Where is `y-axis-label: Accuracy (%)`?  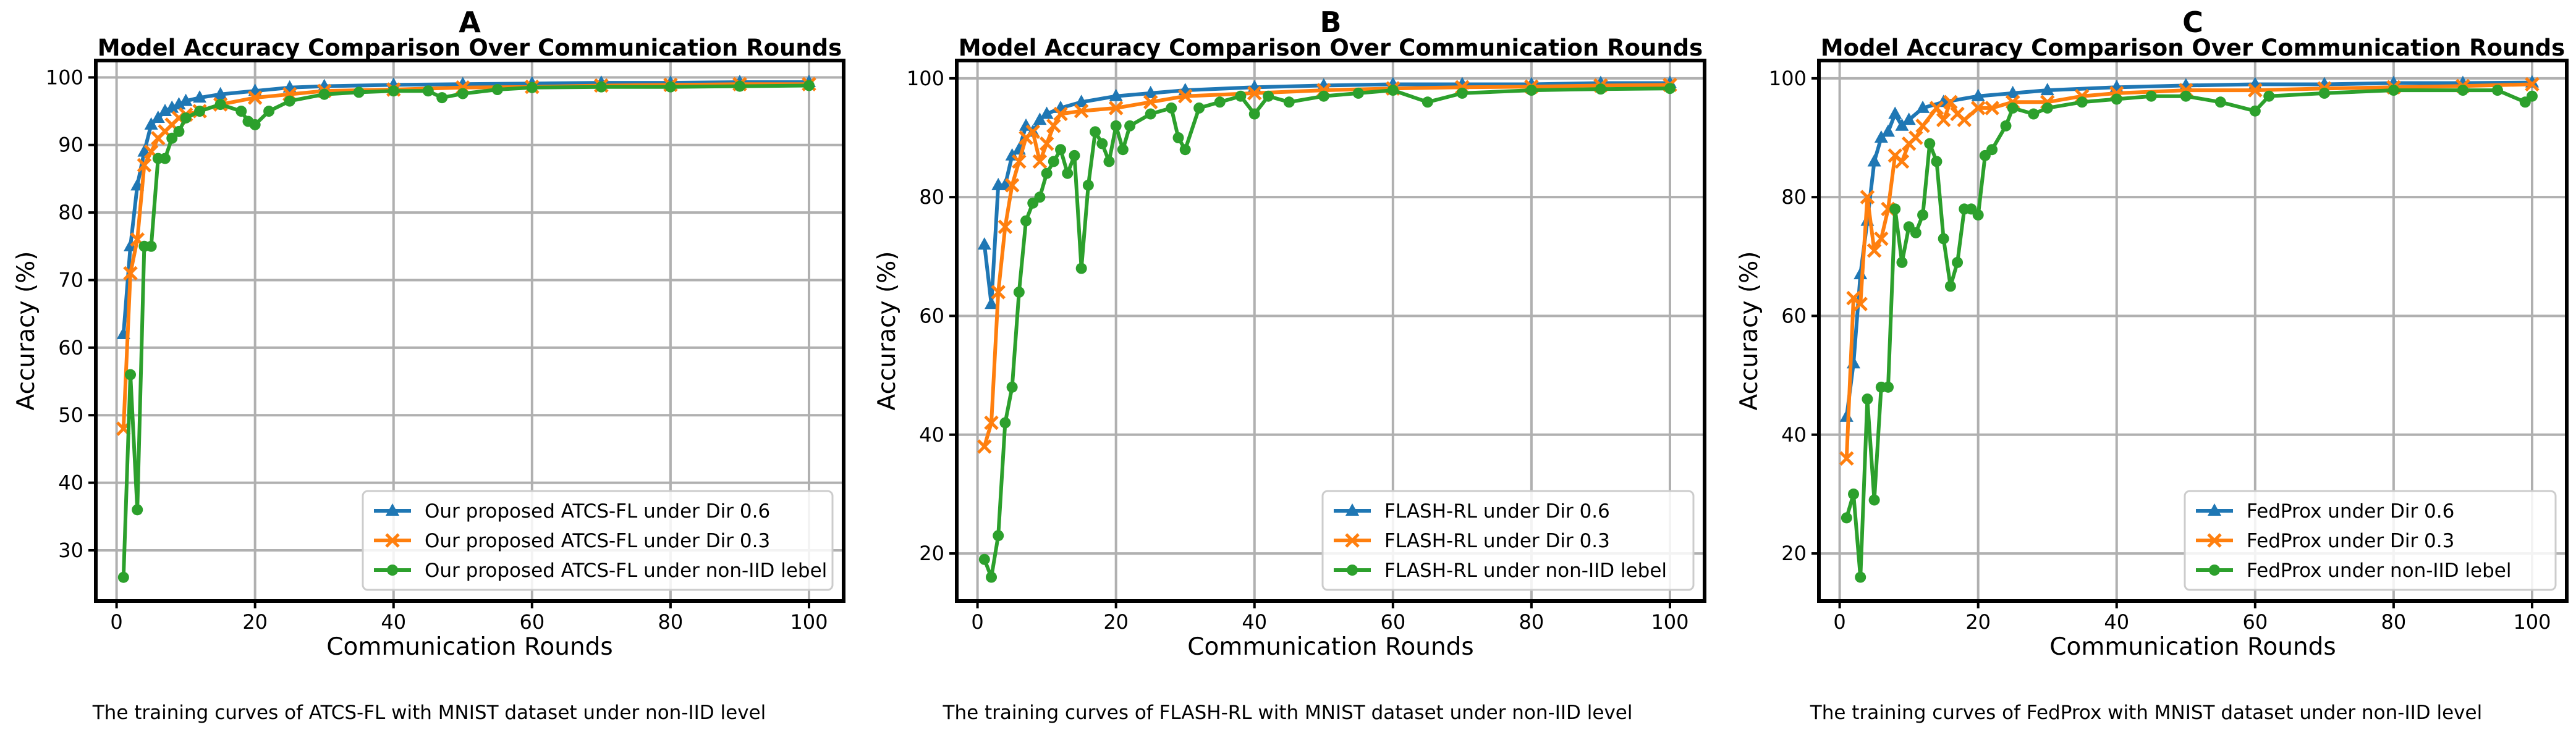 y-axis-label: Accuracy (%) is located at coordinates (26, 331).